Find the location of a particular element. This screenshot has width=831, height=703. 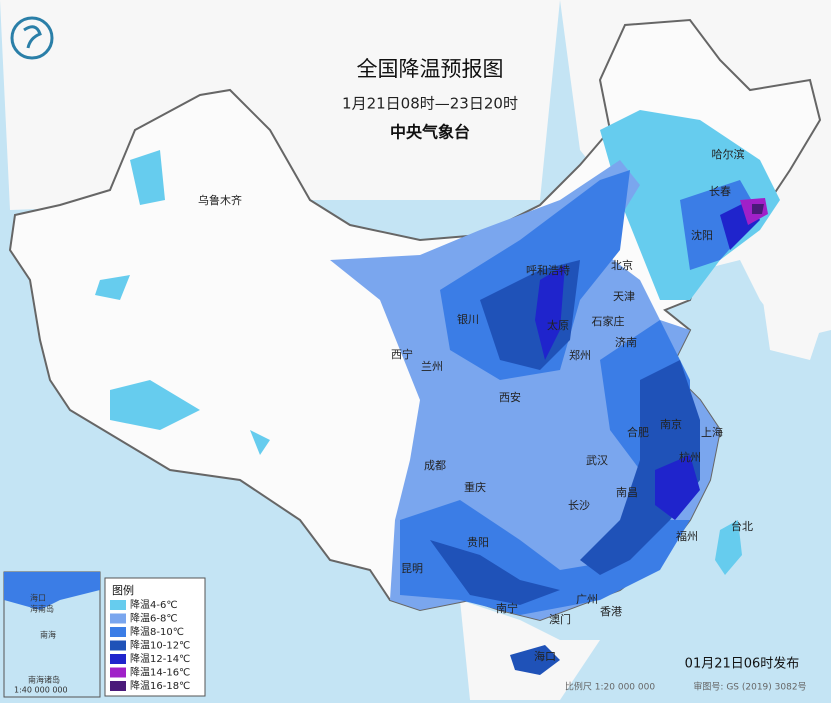

city: 兰州 is located at coordinates (432, 366).